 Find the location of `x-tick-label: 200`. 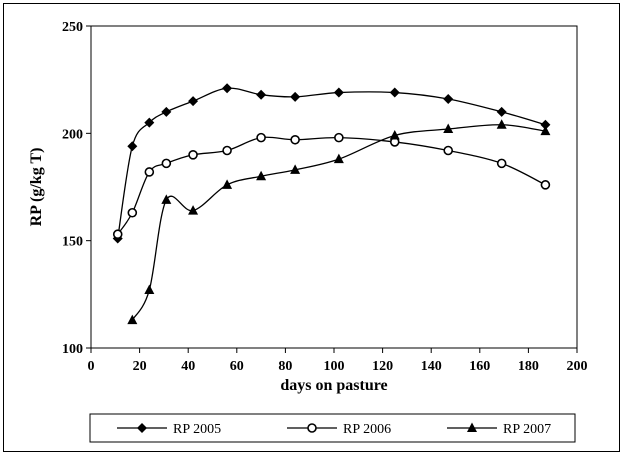

x-tick-label: 200 is located at coordinates (577, 366).